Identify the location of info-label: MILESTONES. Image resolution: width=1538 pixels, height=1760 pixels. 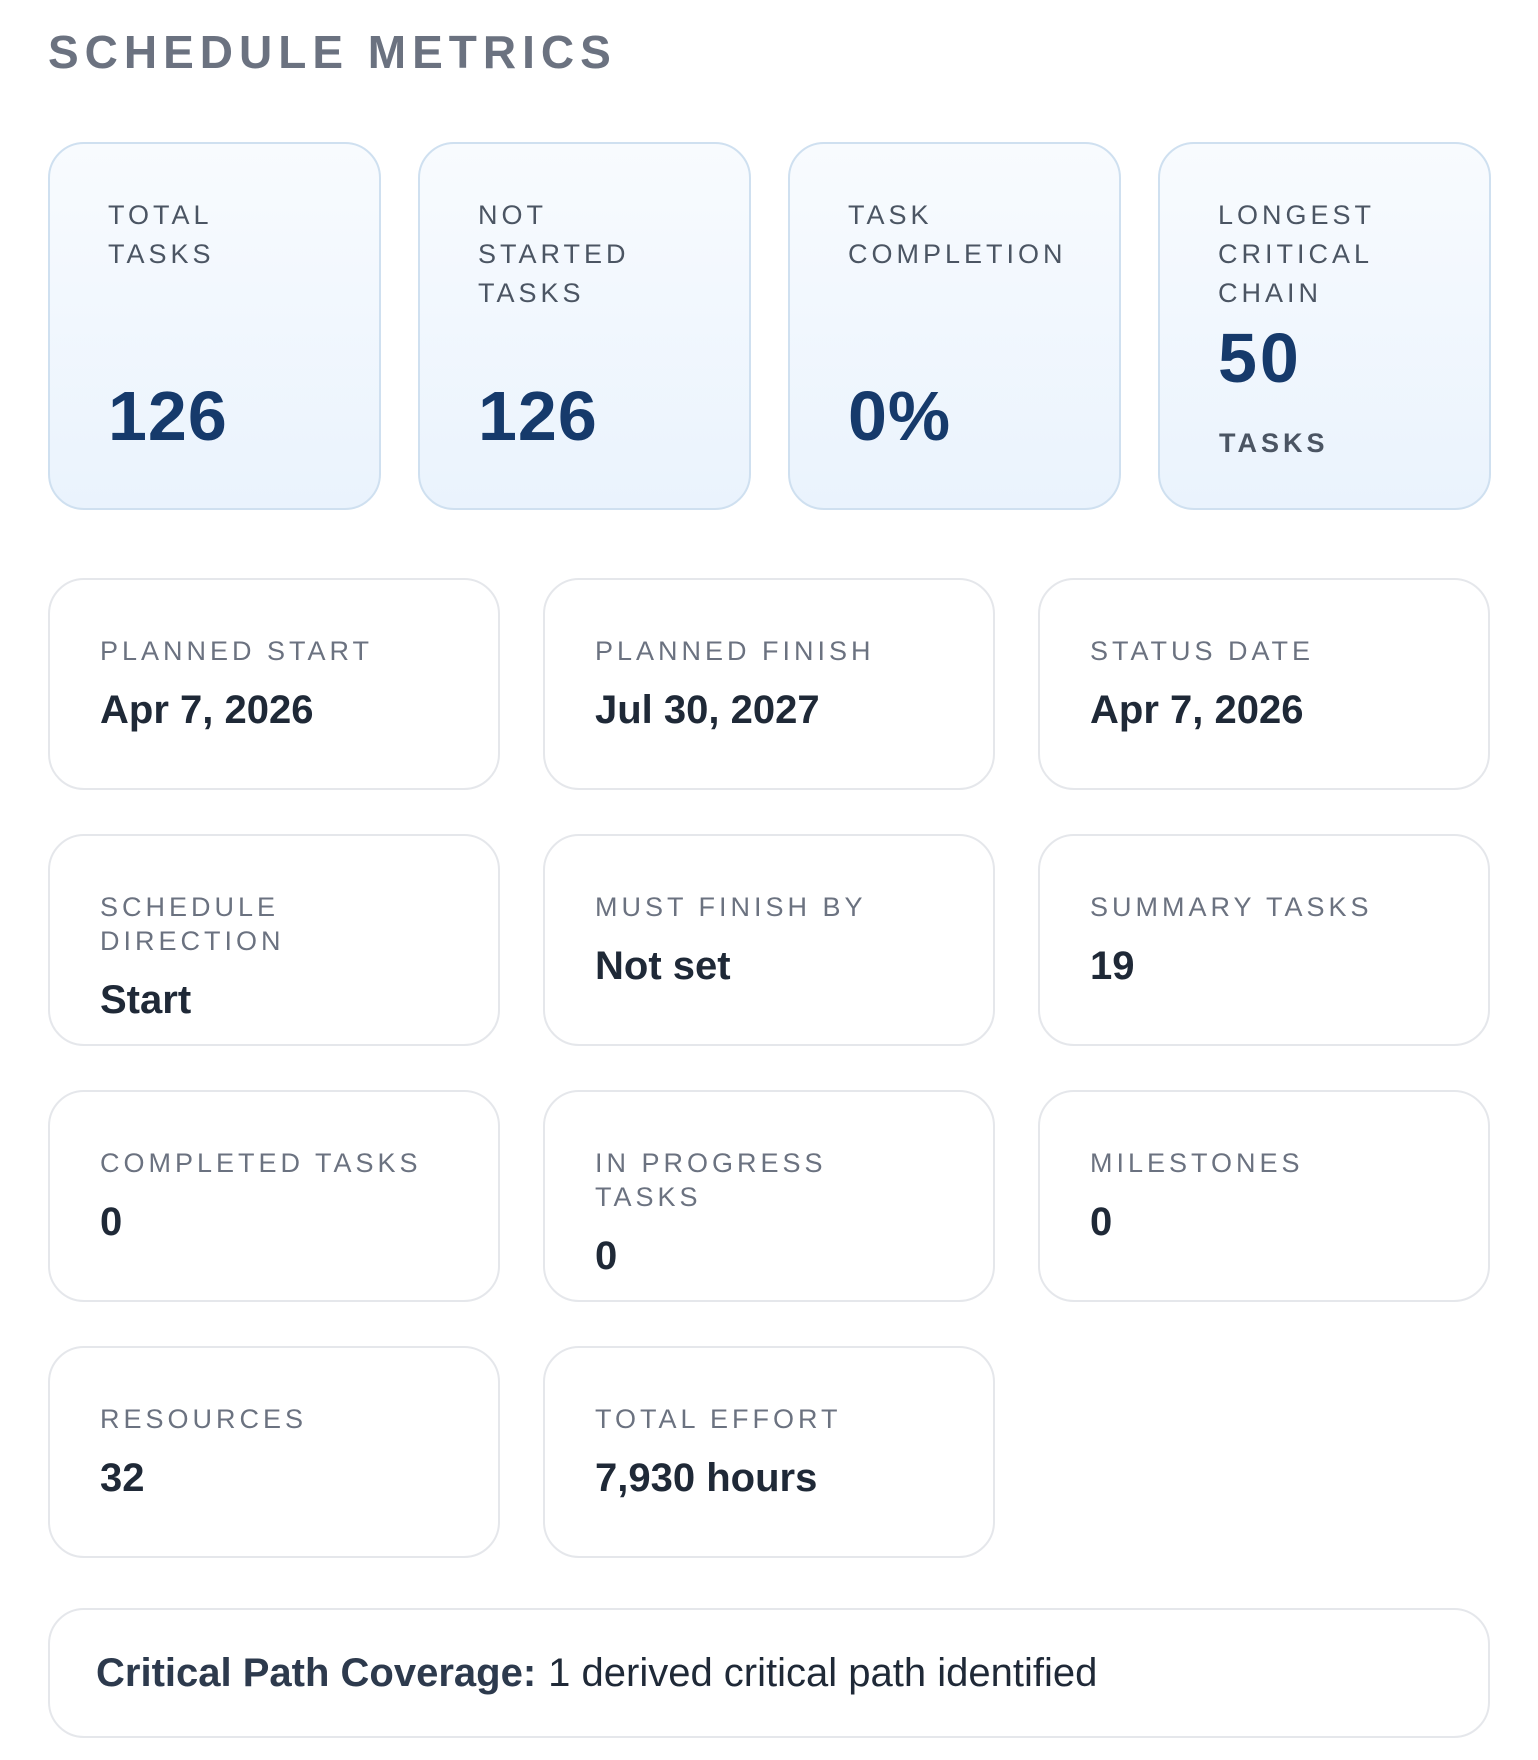
(1197, 1163).